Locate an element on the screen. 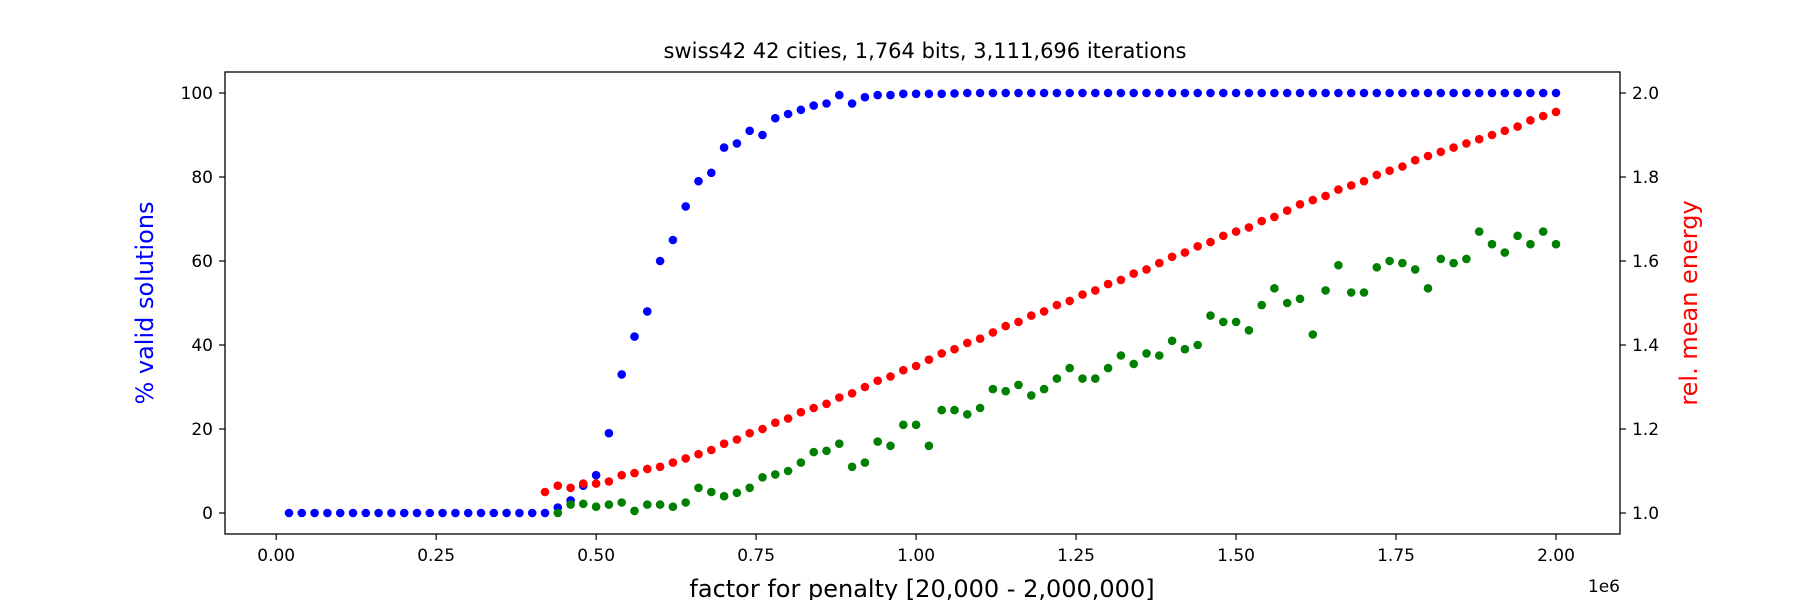 This screenshot has width=1800, height=600. right-y-tick-label: 1.4 is located at coordinates (1645, 346).